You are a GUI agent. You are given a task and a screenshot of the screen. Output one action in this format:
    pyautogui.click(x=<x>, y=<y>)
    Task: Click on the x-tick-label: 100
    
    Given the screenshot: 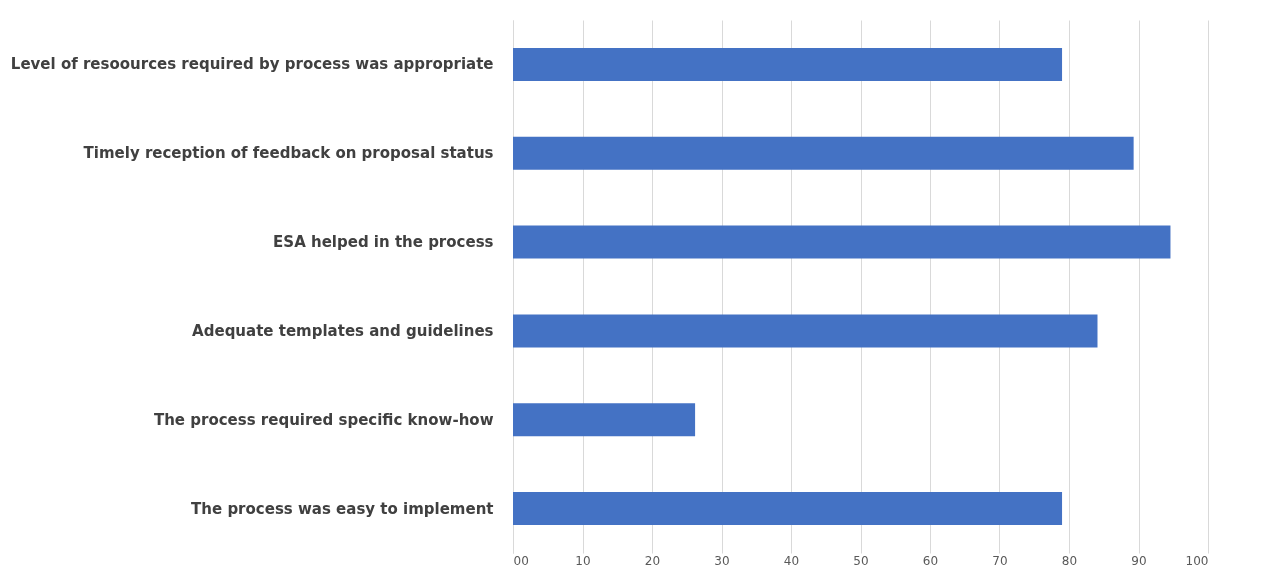 What is the action you would take?
    pyautogui.click(x=1197, y=560)
    